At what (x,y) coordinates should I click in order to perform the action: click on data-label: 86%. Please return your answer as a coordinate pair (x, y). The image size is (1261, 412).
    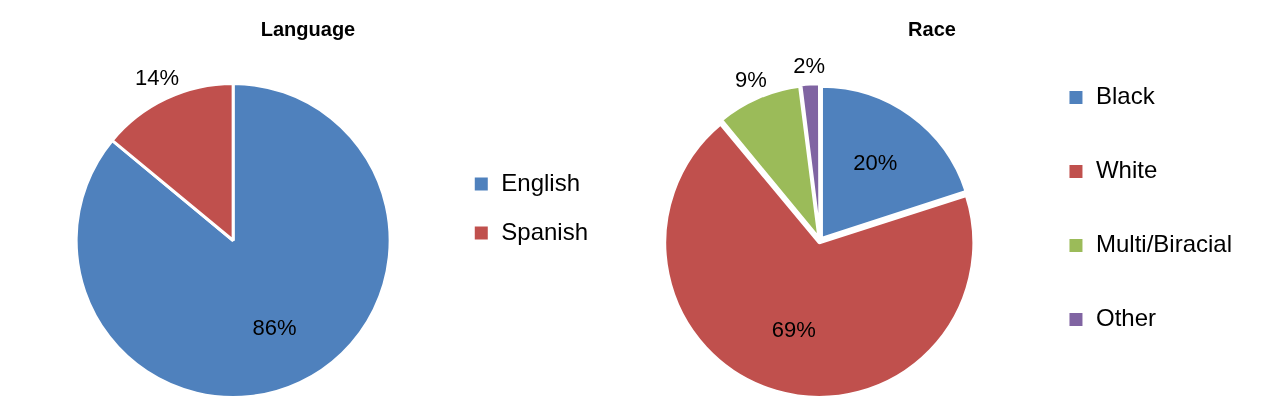
    Looking at the image, I should click on (274, 327).